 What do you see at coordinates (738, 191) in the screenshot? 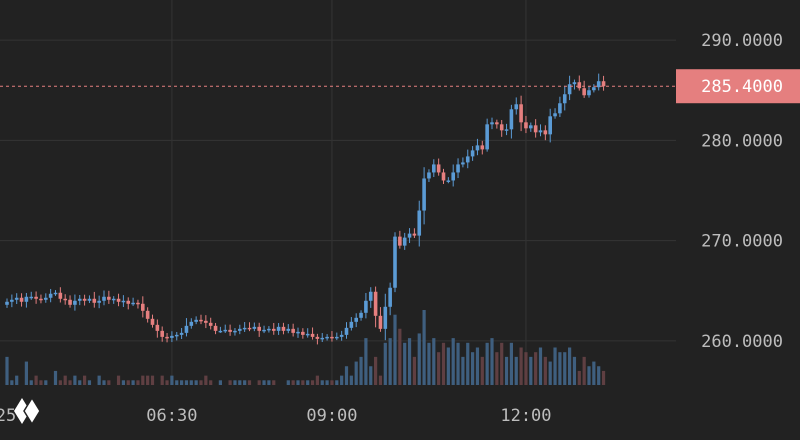
I see `price-axis: 290.0000 280.0000 270.0000 260.0000 285.4000` at bounding box center [738, 191].